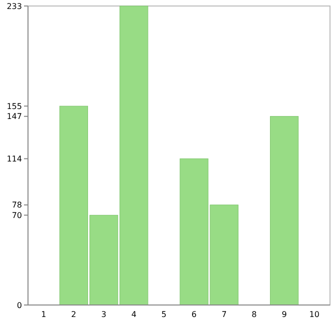  What do you see at coordinates (17, 205) in the screenshot?
I see `y-tick-label: 78` at bounding box center [17, 205].